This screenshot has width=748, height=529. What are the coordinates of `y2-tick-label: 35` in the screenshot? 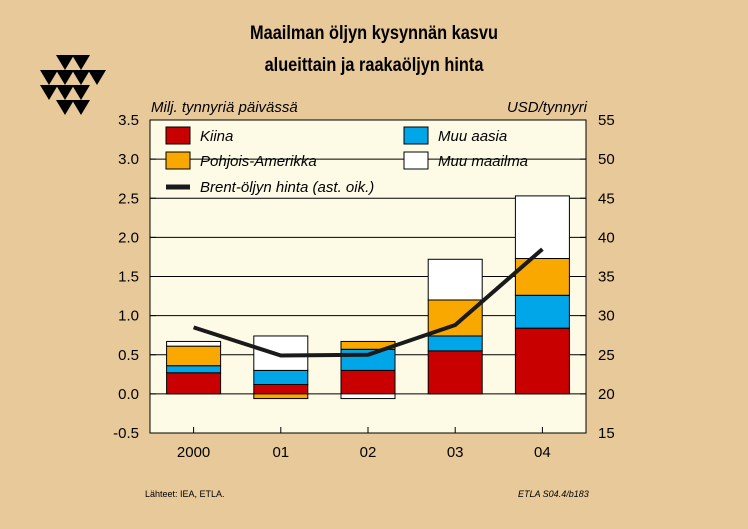 It's located at (606, 277).